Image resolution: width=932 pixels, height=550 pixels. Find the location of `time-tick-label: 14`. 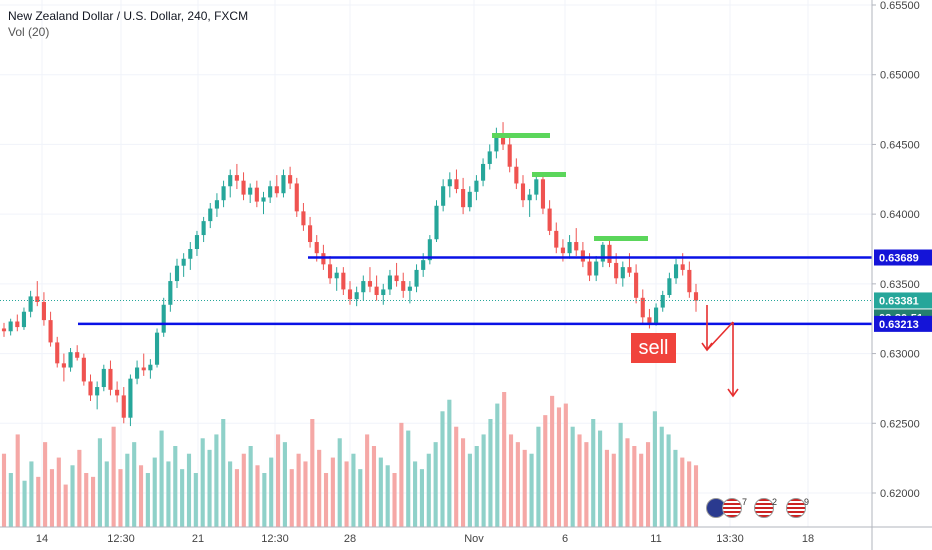

time-tick-label: 14 is located at coordinates (42, 539).